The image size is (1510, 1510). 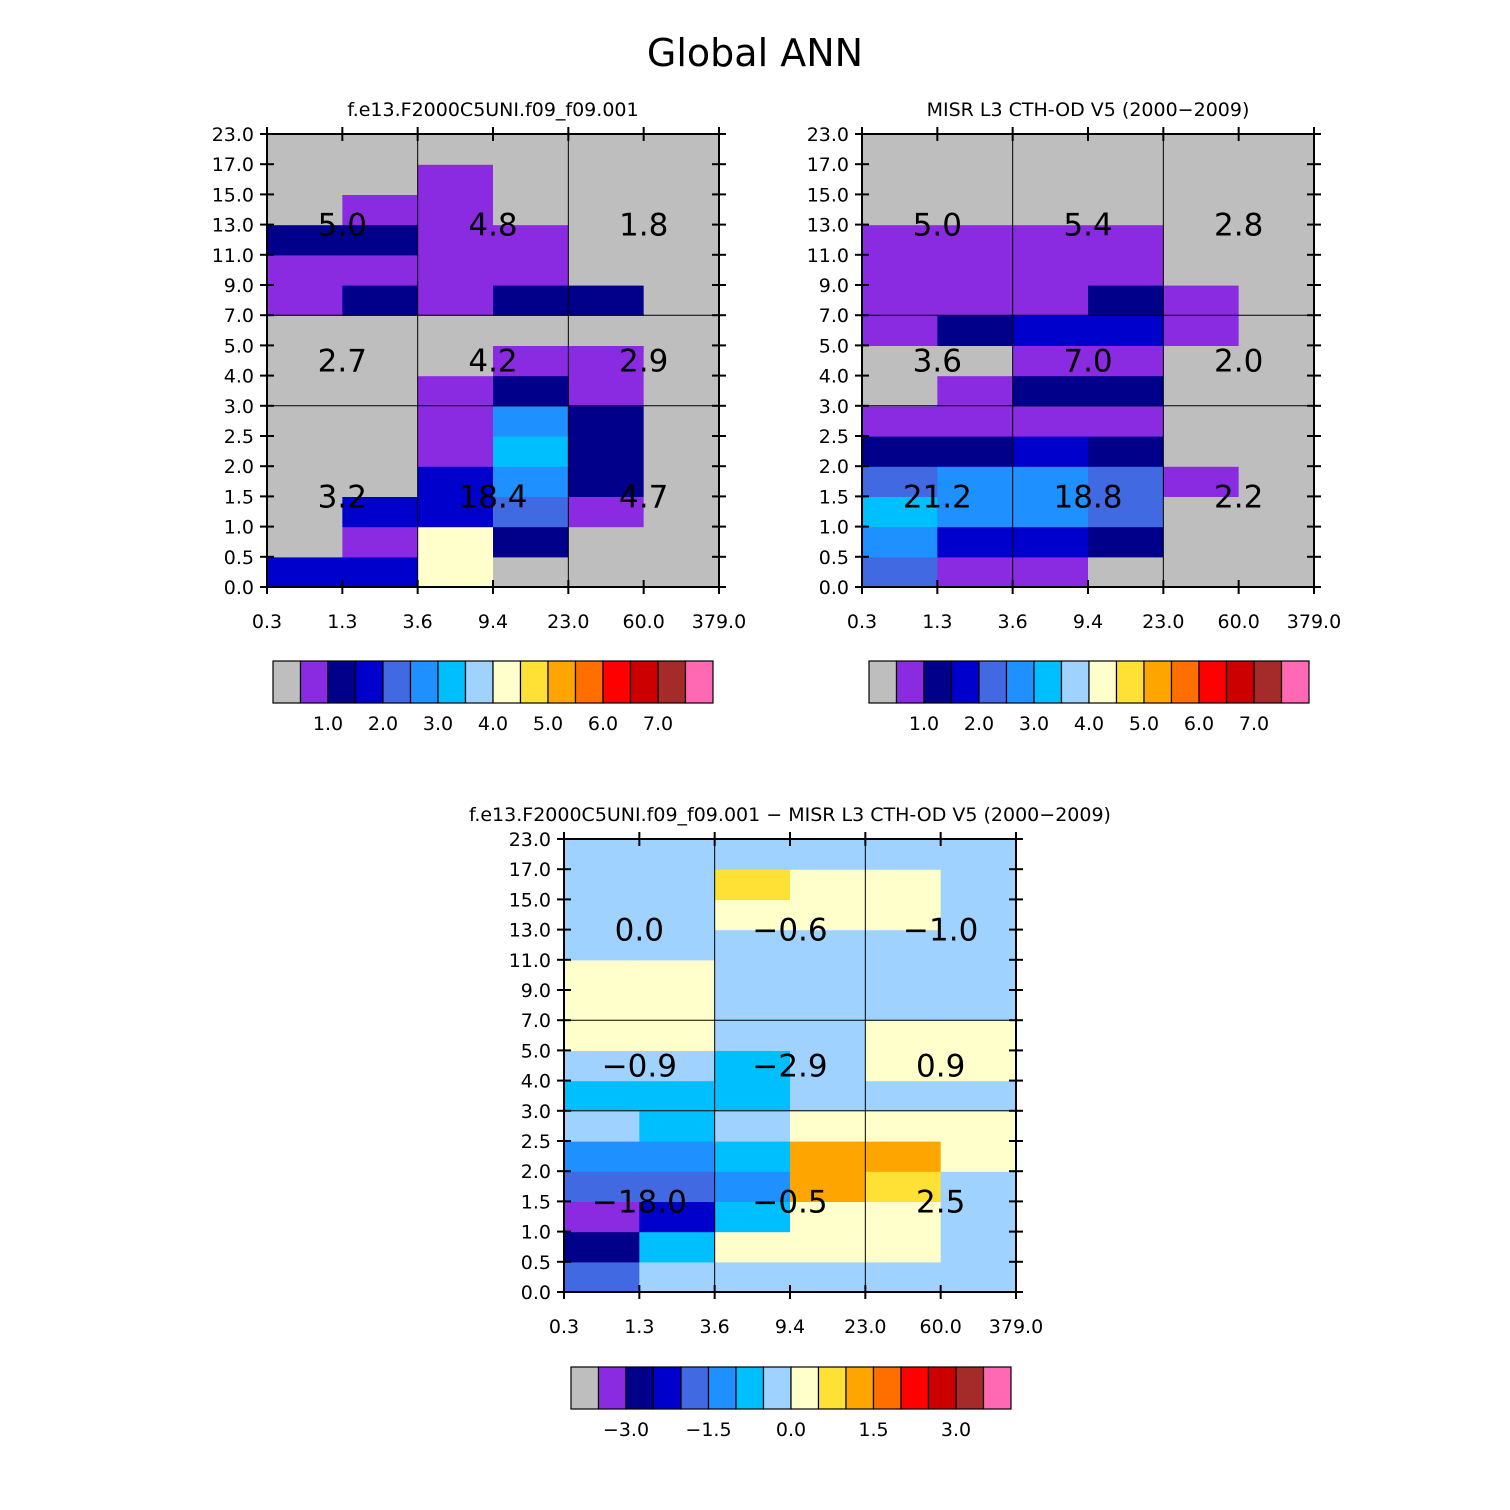 What do you see at coordinates (536, 1082) in the screenshot?
I see `y-tick-label: 4.0` at bounding box center [536, 1082].